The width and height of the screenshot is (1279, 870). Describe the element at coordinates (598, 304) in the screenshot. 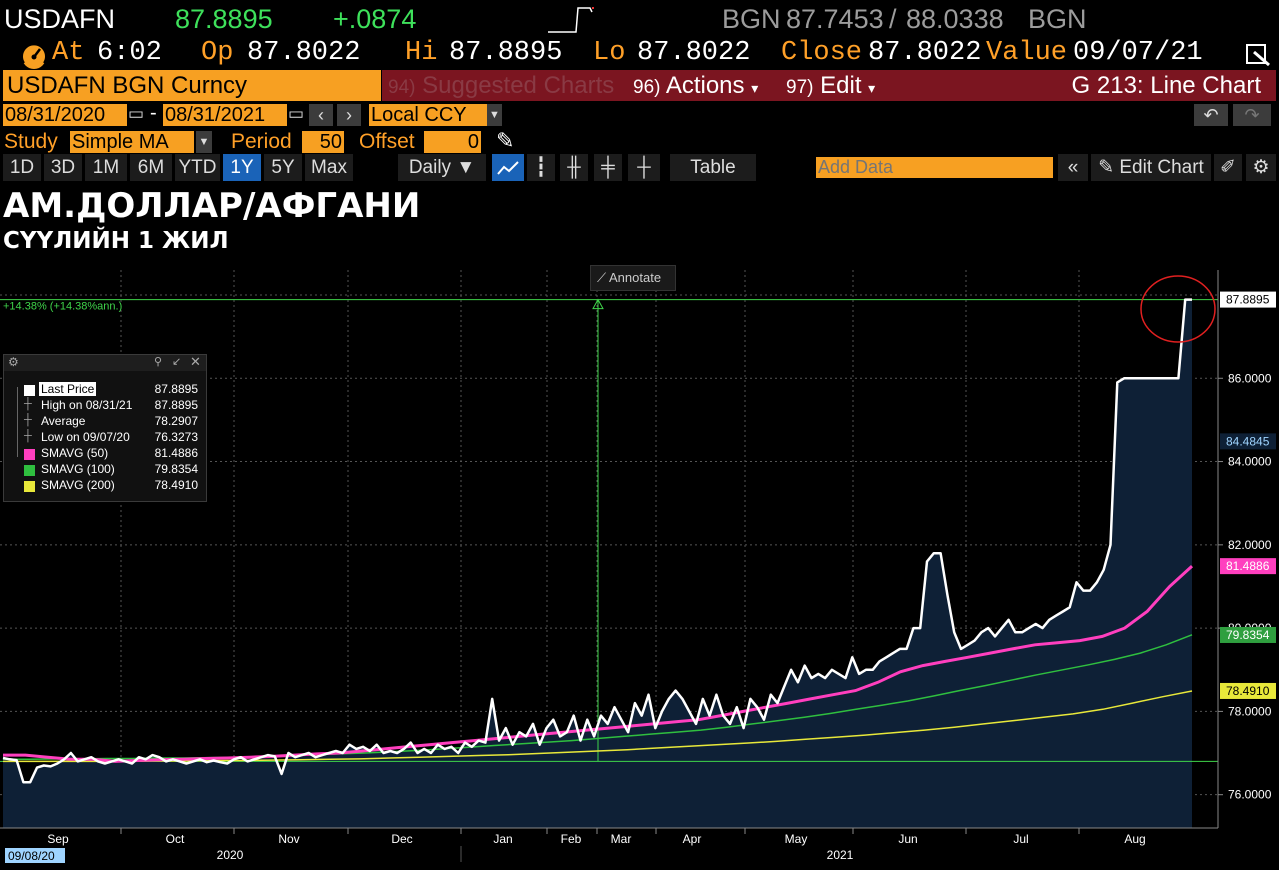

I see `measure-arrow-icon` at that location.